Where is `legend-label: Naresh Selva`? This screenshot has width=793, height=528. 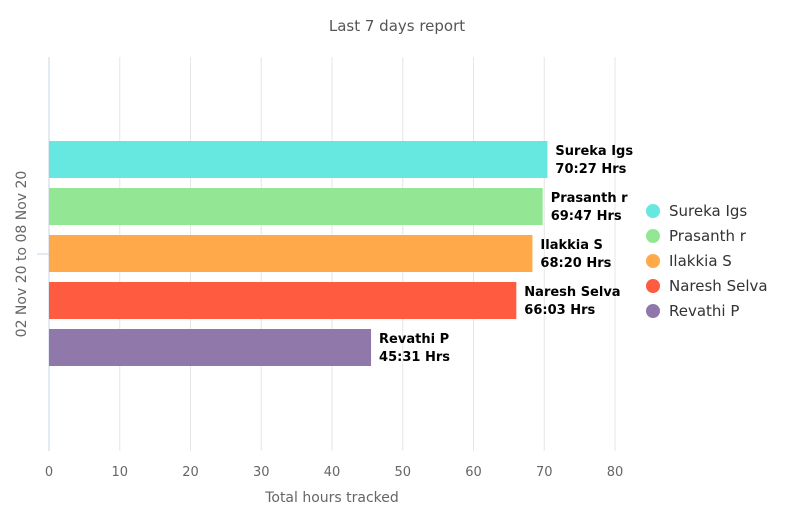 legend-label: Naresh Selva is located at coordinates (718, 286).